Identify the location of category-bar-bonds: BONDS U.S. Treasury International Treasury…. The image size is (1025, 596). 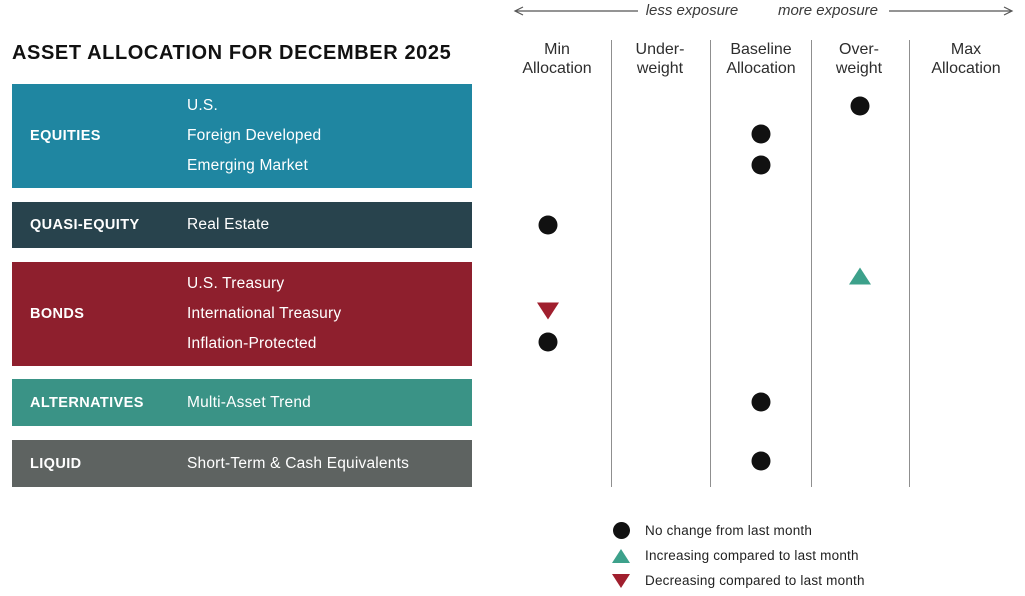
(242, 314).